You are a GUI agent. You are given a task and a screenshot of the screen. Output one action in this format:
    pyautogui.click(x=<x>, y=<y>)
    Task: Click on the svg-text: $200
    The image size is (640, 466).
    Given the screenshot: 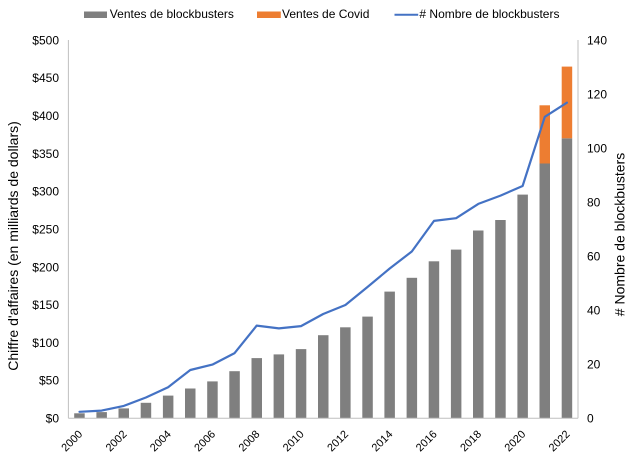 What is the action you would take?
    pyautogui.click(x=45, y=267)
    